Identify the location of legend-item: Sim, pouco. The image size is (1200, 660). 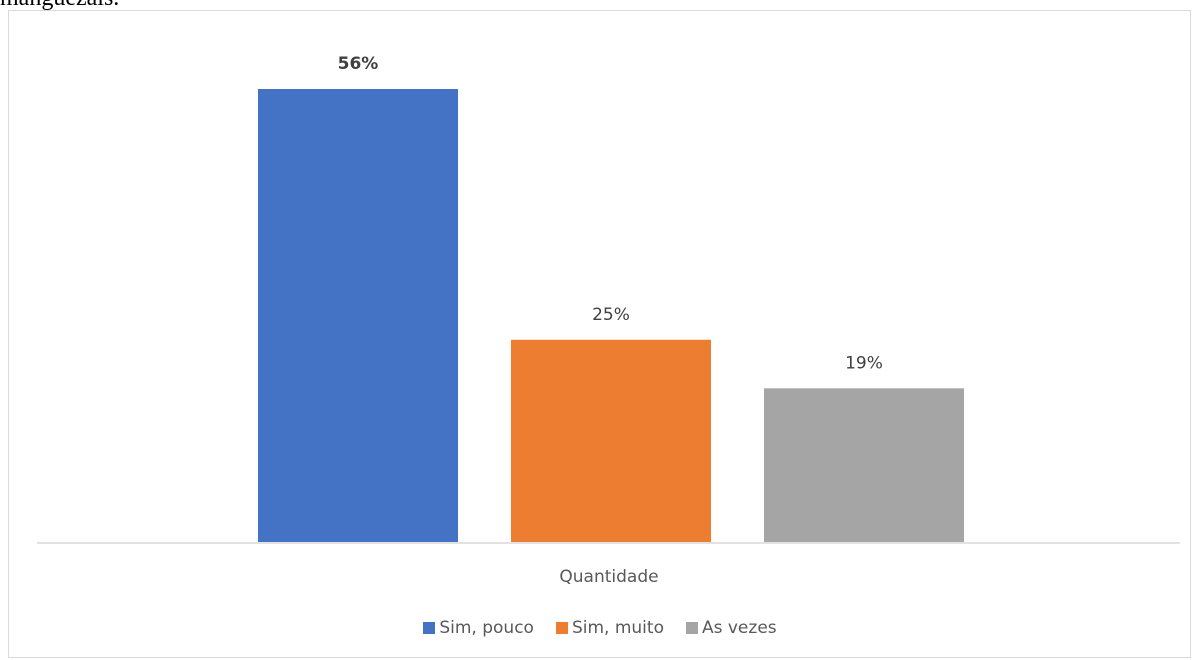
(478, 628).